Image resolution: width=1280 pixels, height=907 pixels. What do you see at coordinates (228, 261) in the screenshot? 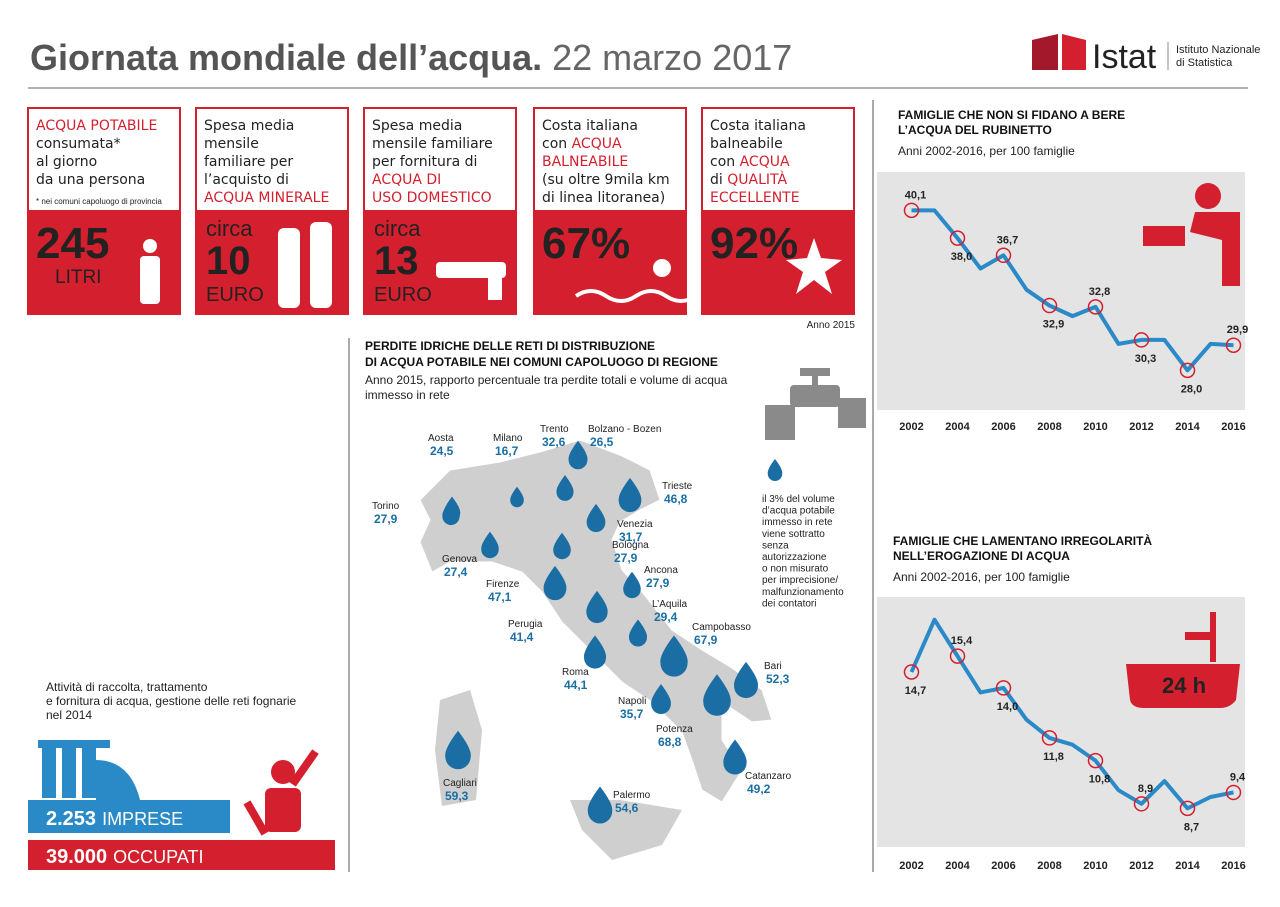
I see `card-figure: 10` at bounding box center [228, 261].